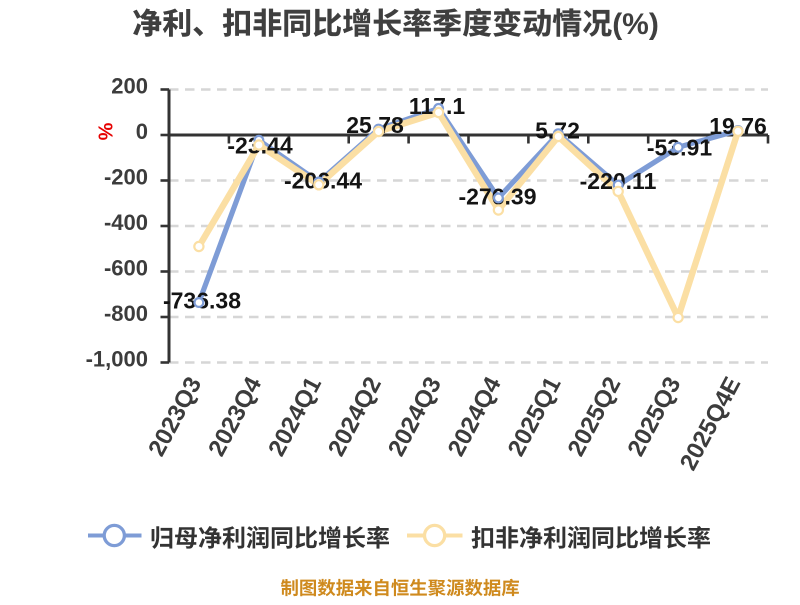  Describe the element at coordinates (235, 416) in the screenshot. I see `svg-text: 2023Q4` at that location.